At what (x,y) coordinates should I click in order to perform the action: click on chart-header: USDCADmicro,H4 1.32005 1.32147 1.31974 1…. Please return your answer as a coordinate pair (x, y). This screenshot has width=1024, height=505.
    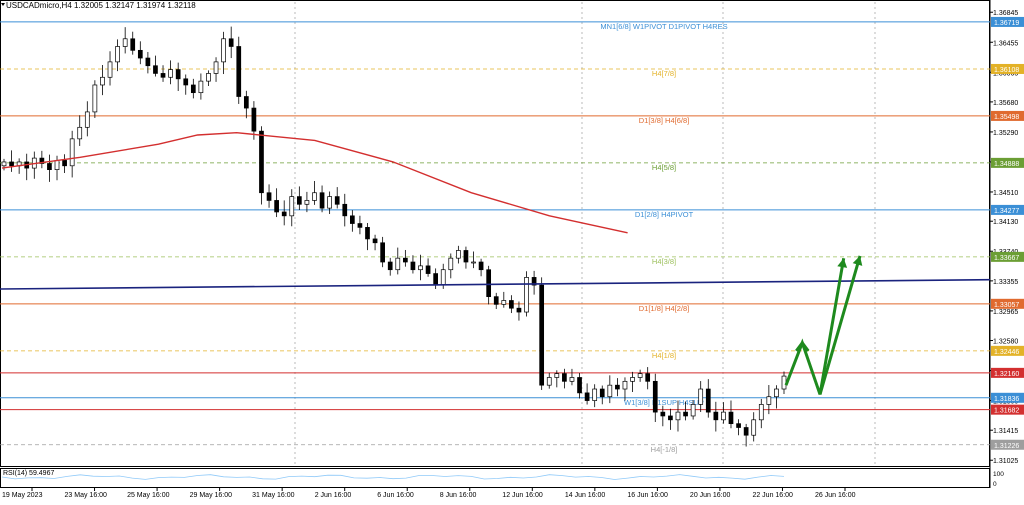
    Looking at the image, I should click on (101, 5).